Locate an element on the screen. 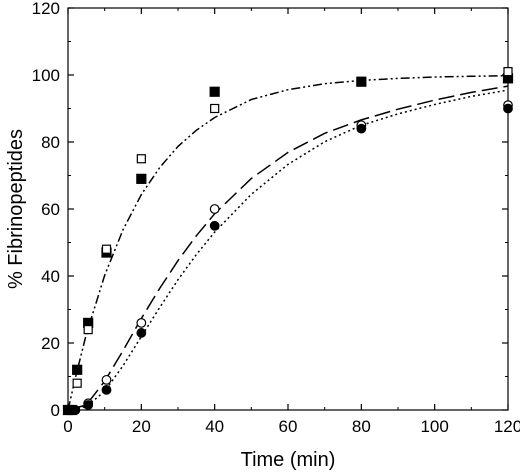  y-tick-label: 100 is located at coordinates (46, 75).